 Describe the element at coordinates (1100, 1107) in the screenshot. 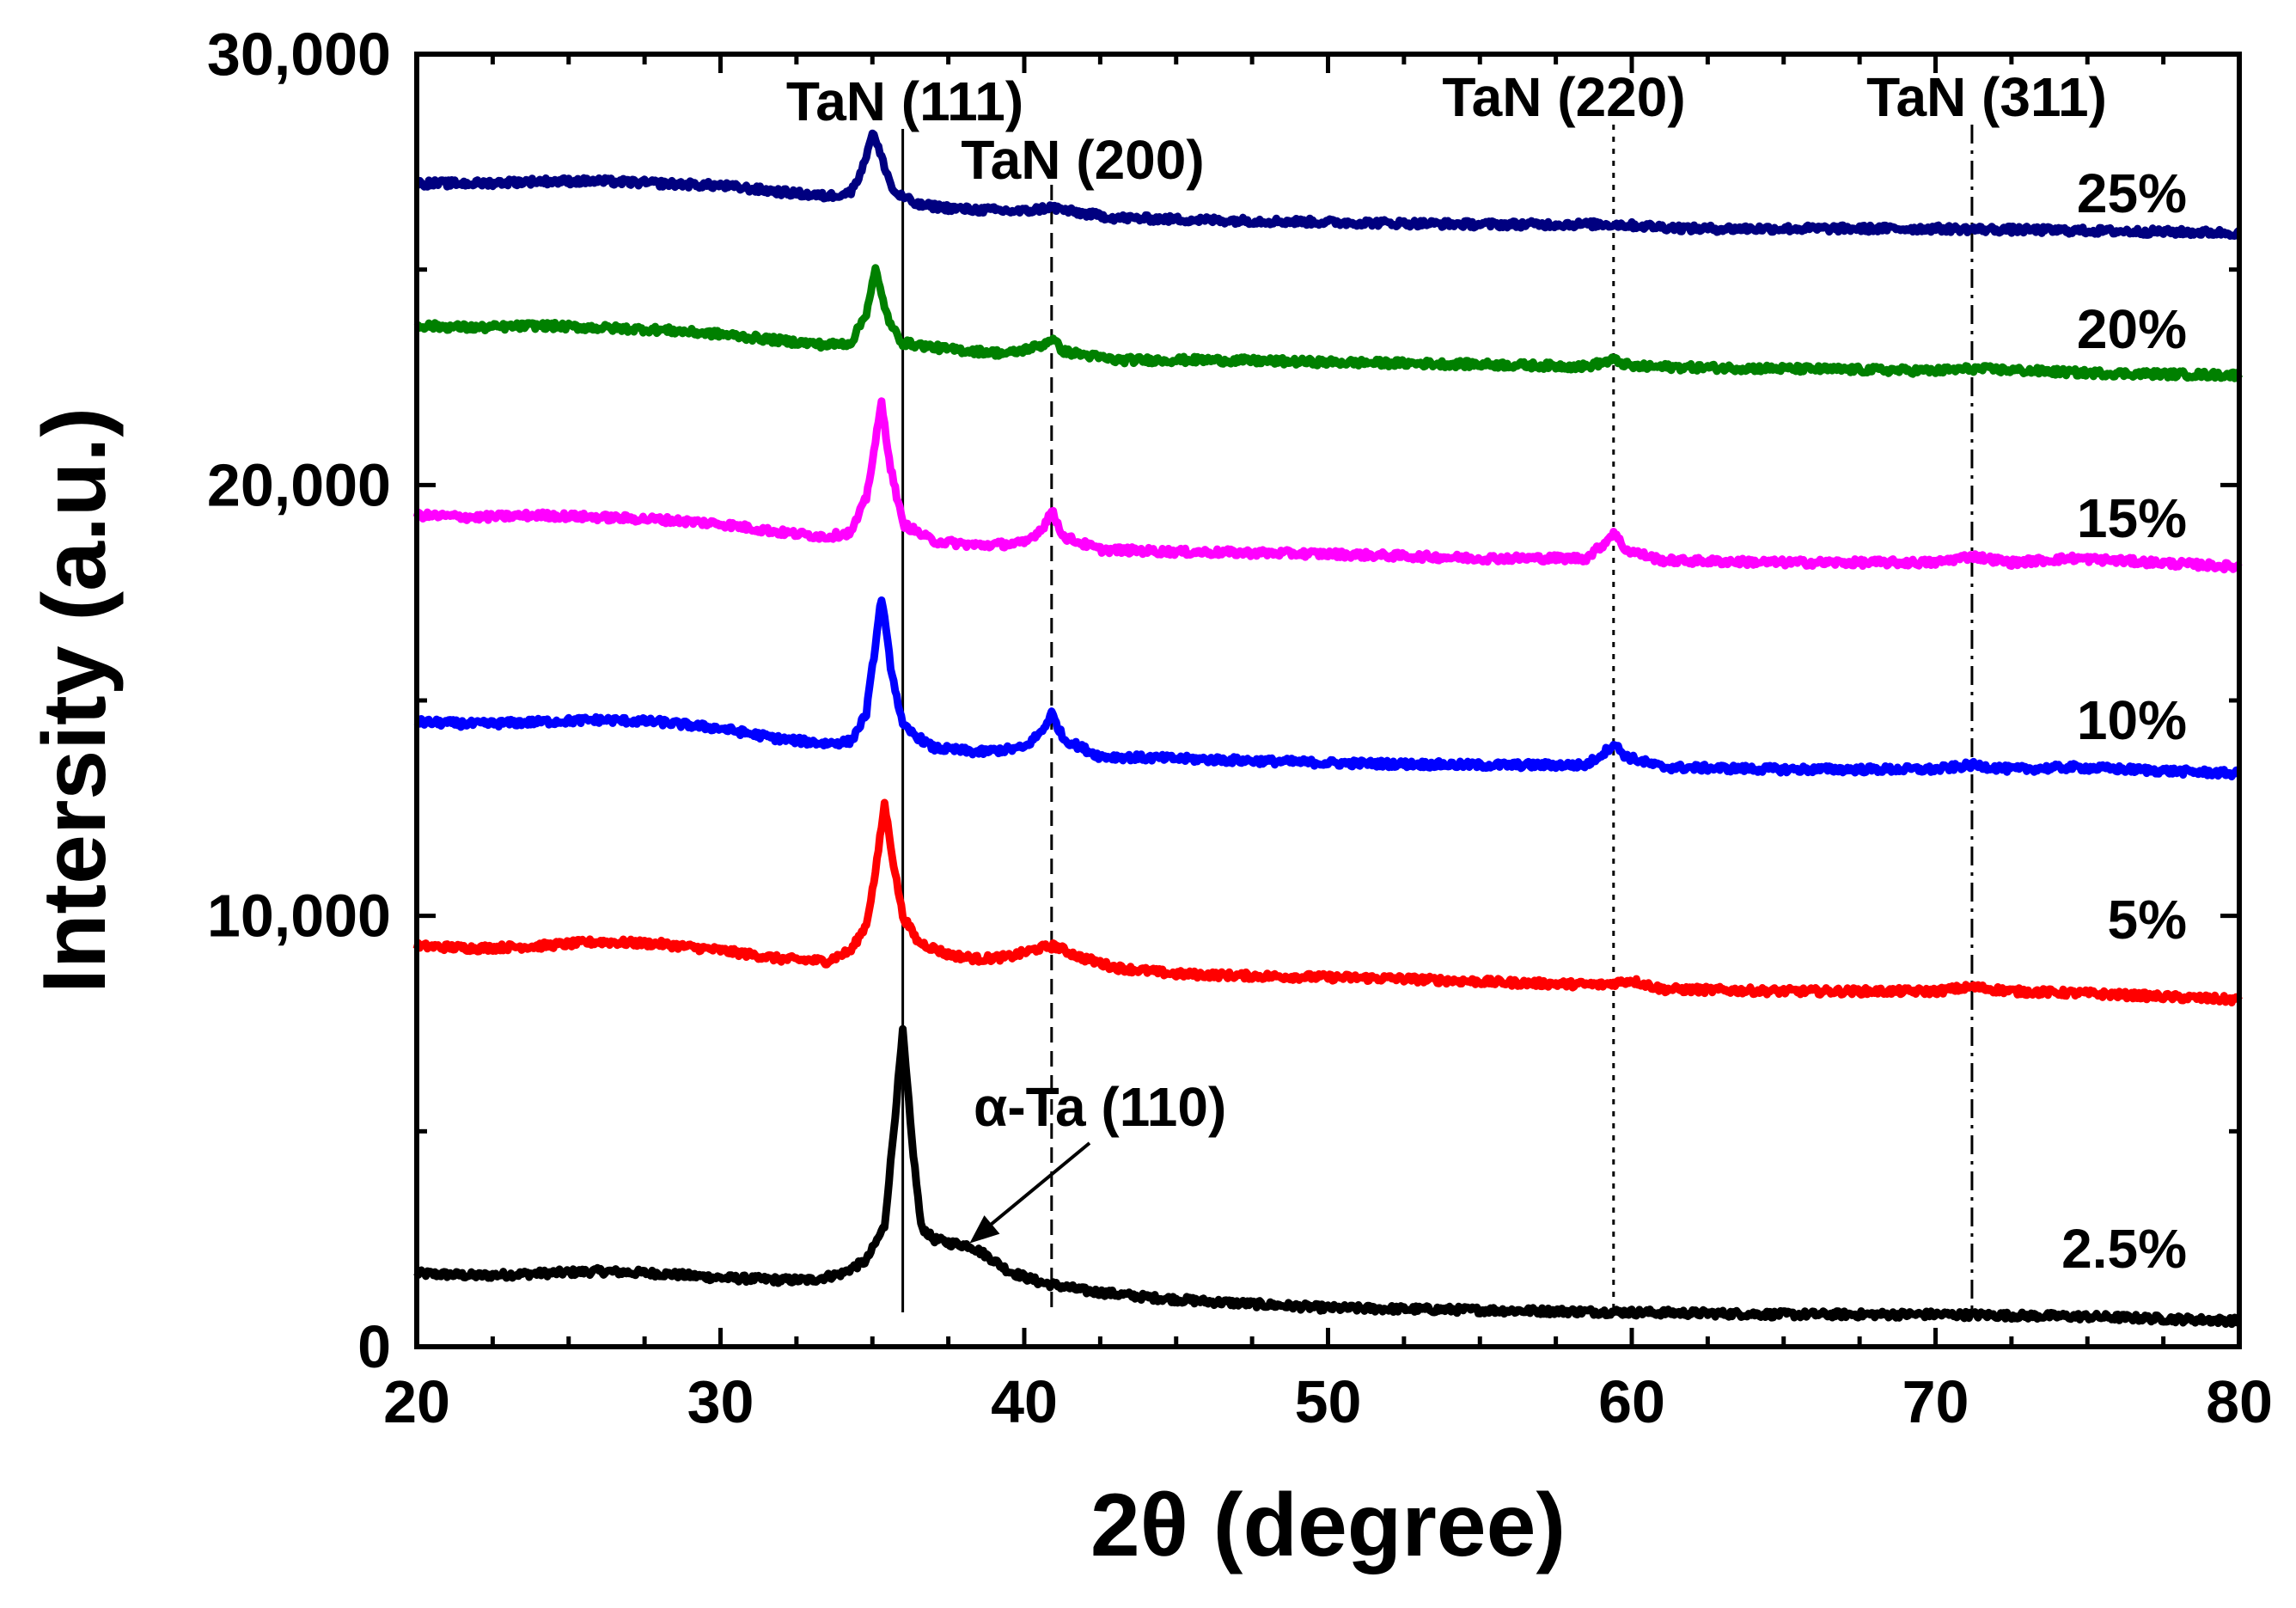

I see `annotation-label: α-Ta (110)` at that location.